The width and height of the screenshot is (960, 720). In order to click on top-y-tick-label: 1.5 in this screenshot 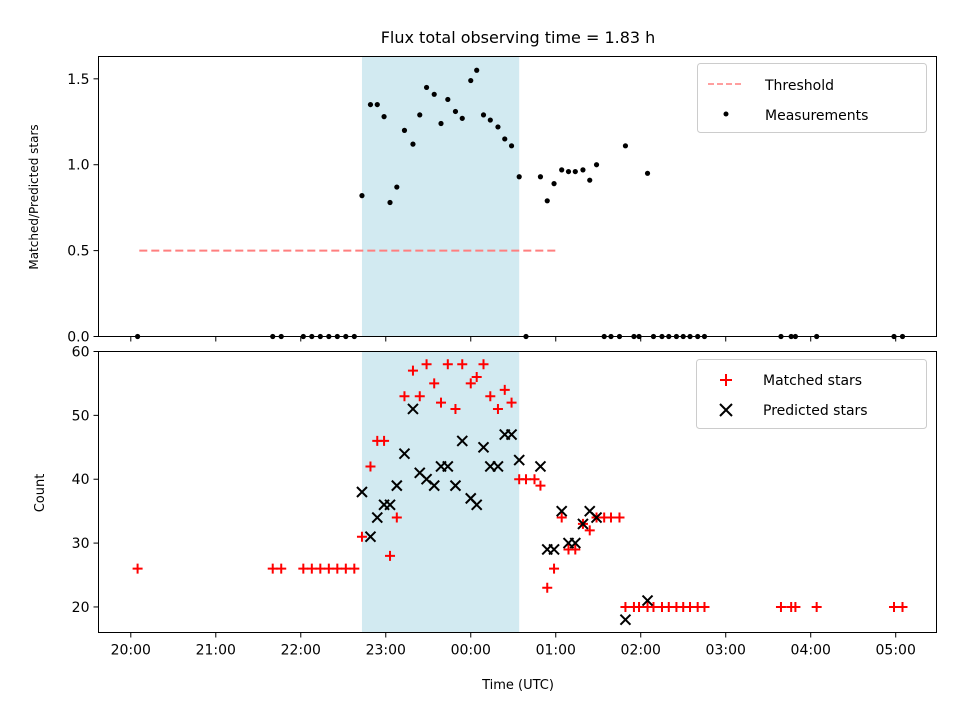, I will do `click(78, 80)`.